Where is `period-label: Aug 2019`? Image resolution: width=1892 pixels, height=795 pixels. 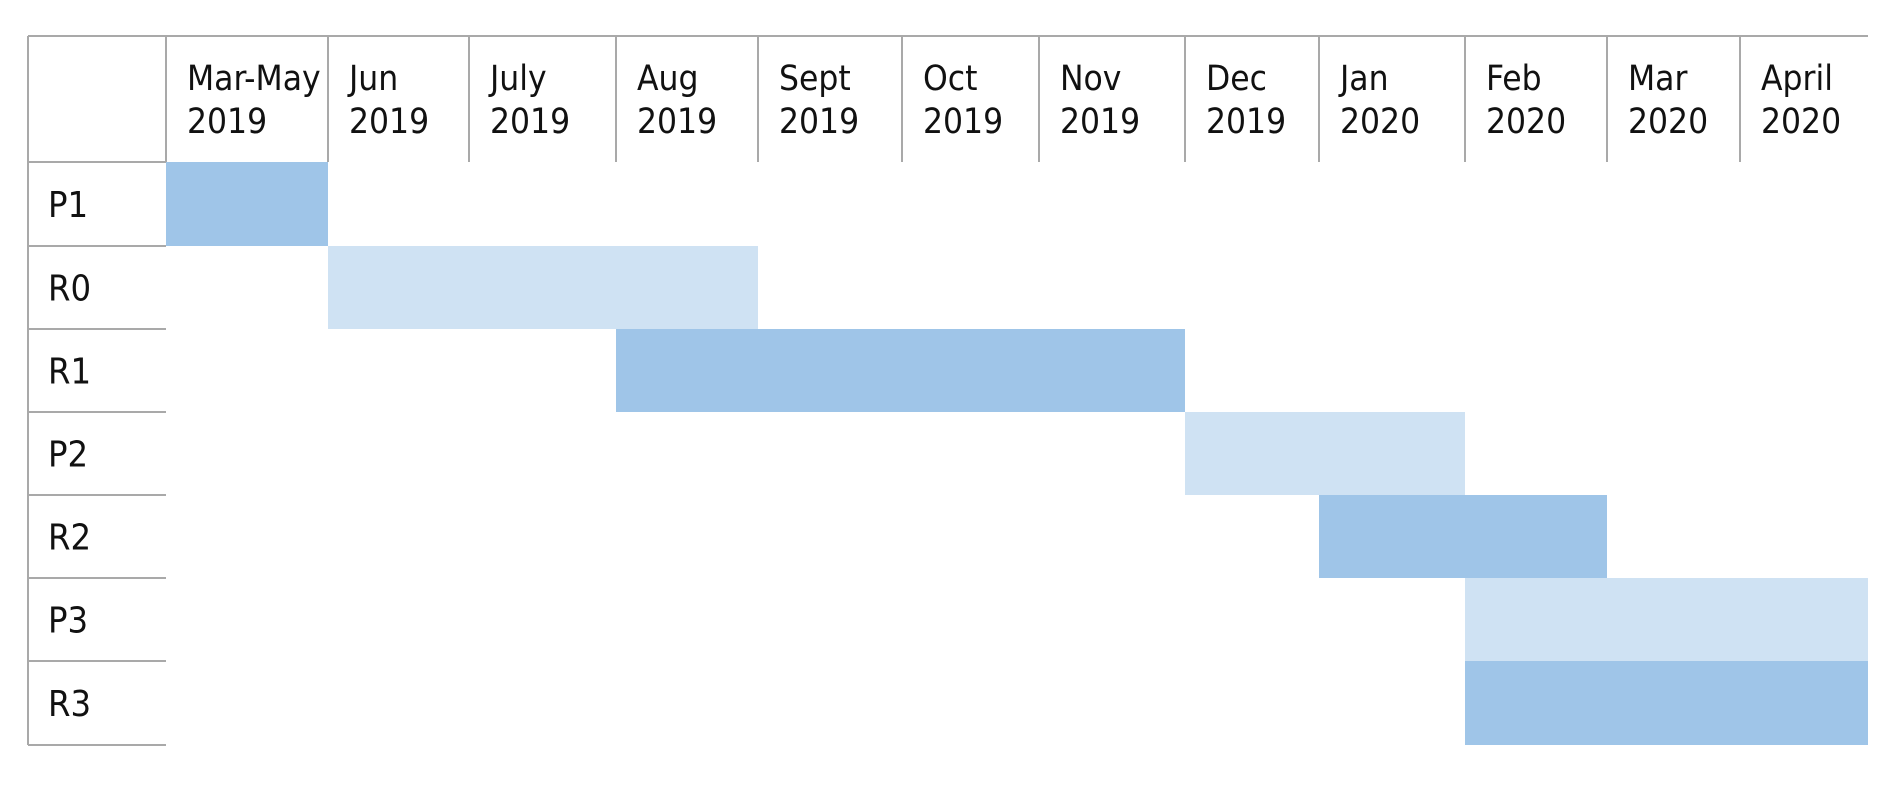
period-label: Aug 2019 is located at coordinates (677, 100).